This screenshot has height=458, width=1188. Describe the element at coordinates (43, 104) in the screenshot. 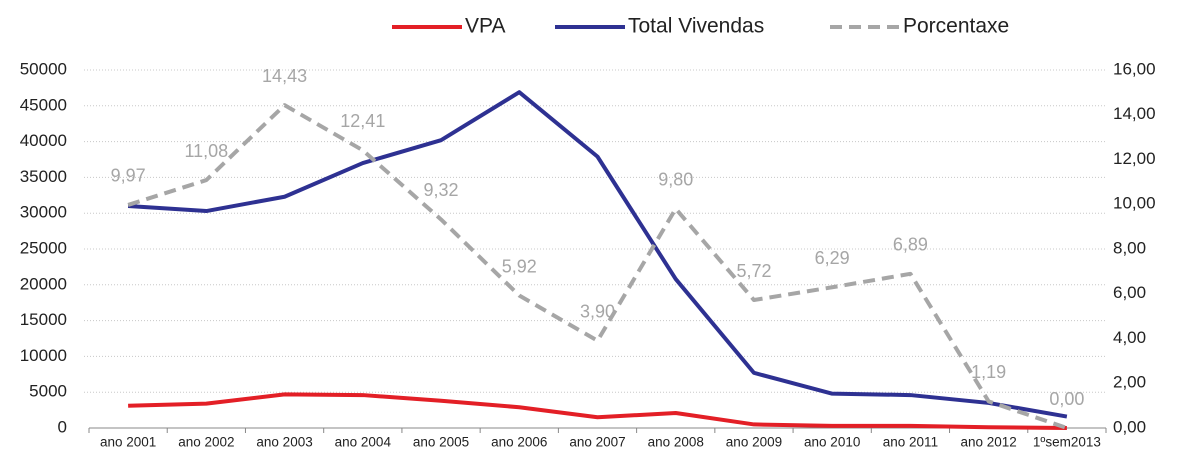

I see `y-tick-label: 45000` at that location.